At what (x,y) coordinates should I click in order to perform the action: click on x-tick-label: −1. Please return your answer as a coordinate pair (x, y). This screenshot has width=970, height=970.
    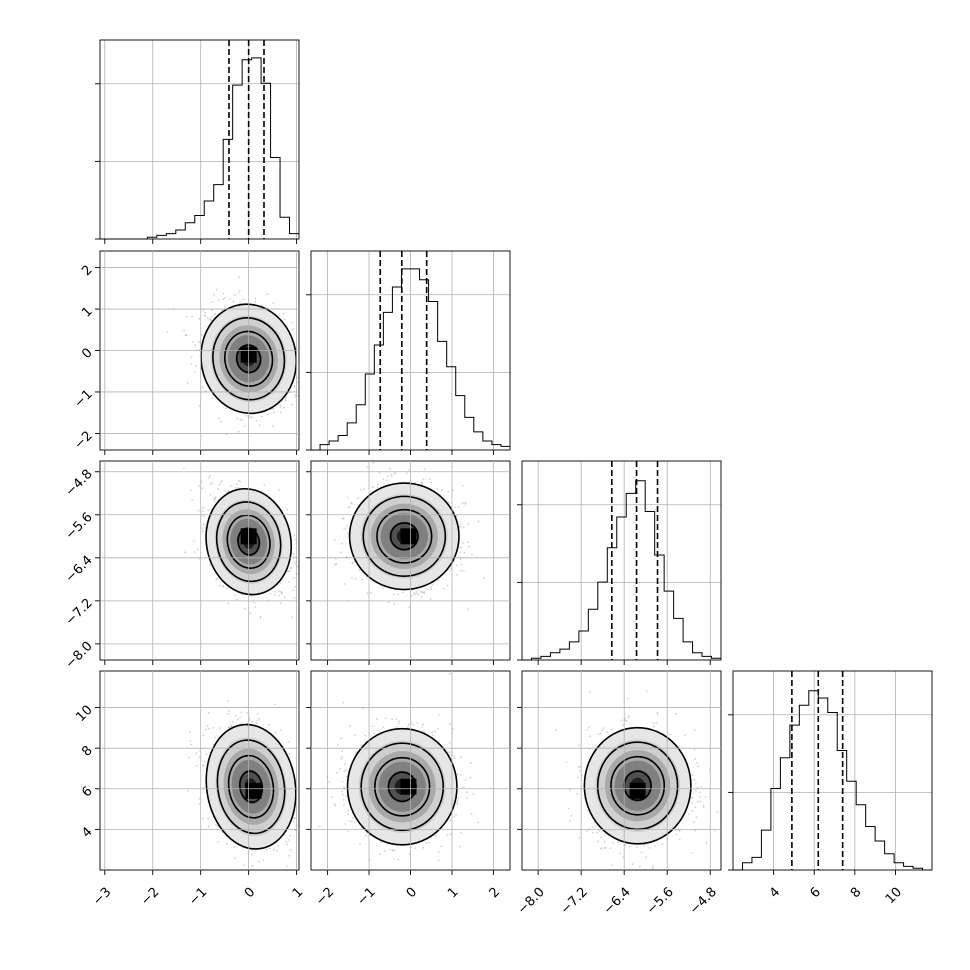
    Looking at the image, I should click on (367, 897).